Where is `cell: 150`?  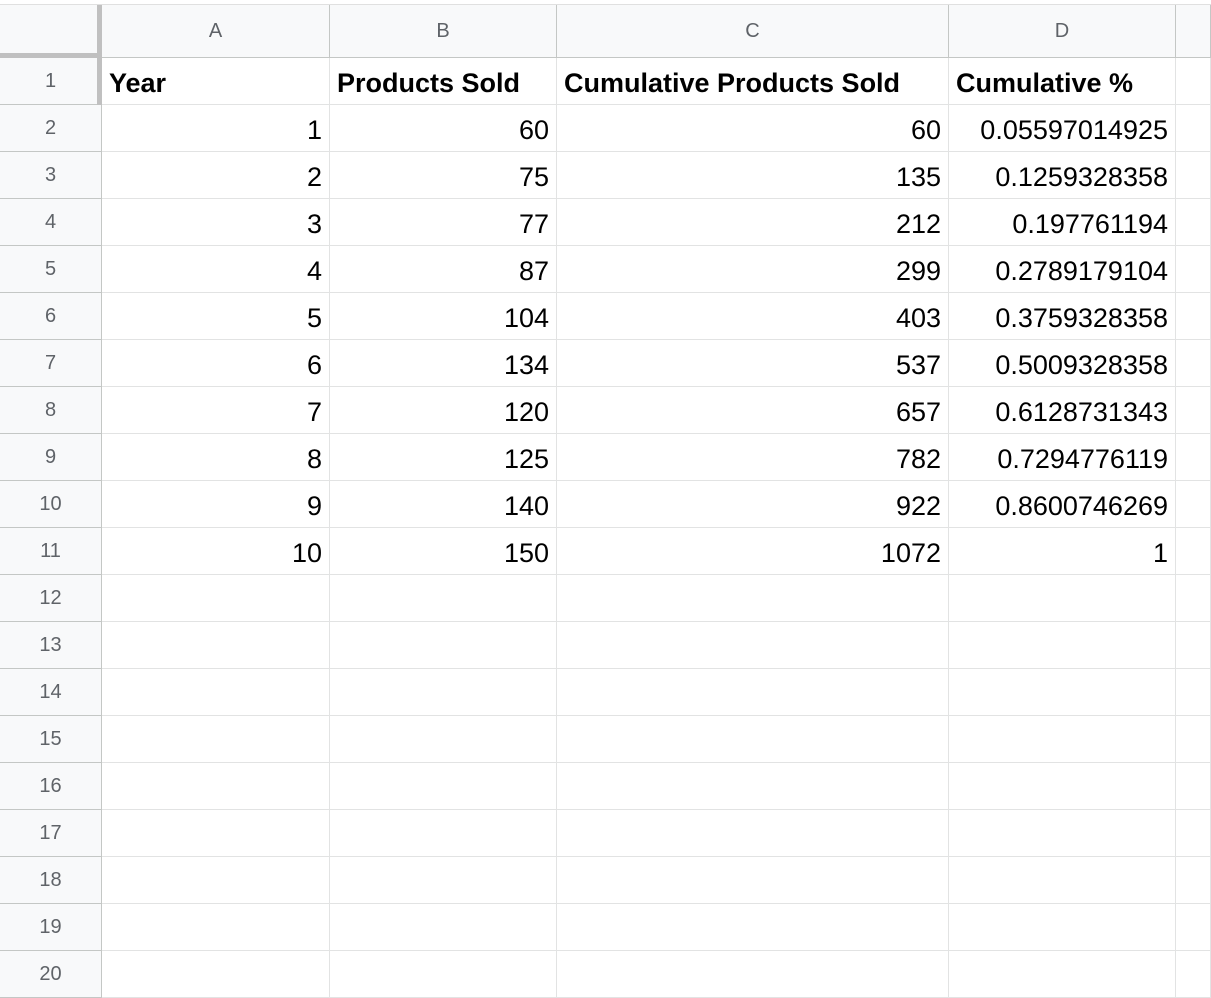
cell: 150 is located at coordinates (443, 551).